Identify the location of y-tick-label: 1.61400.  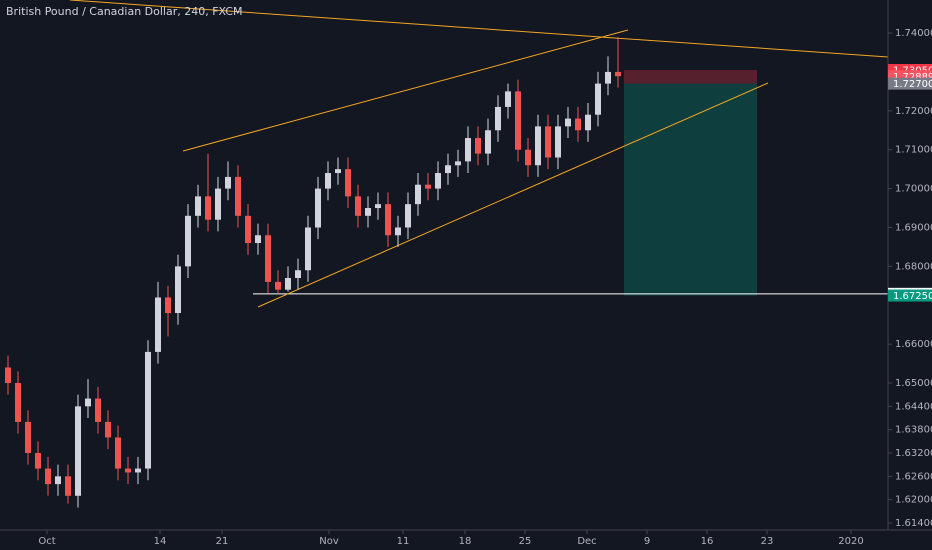
(913, 523).